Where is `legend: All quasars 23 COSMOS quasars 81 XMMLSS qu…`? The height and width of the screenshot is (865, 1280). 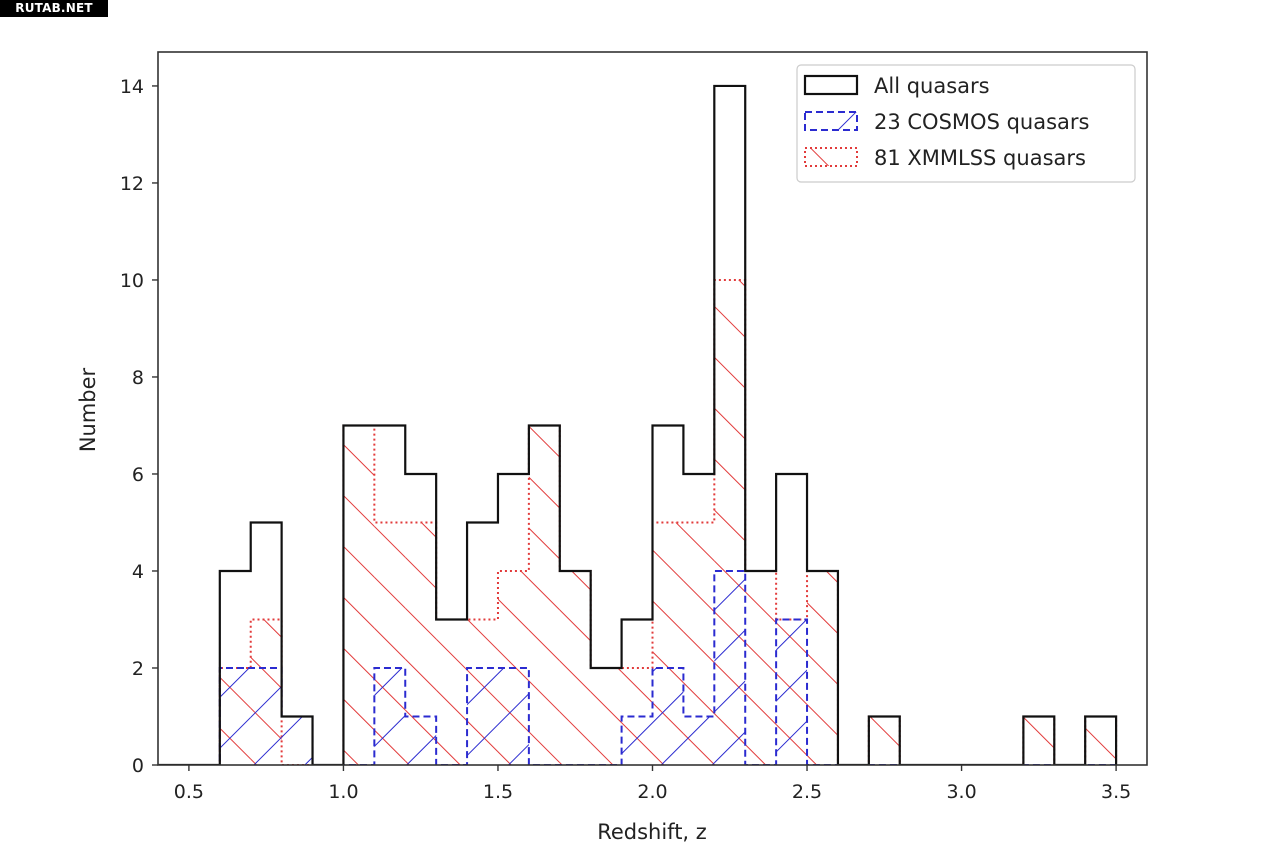 legend: All quasars 23 COSMOS quasars 81 XMMLSS qu… is located at coordinates (966, 123).